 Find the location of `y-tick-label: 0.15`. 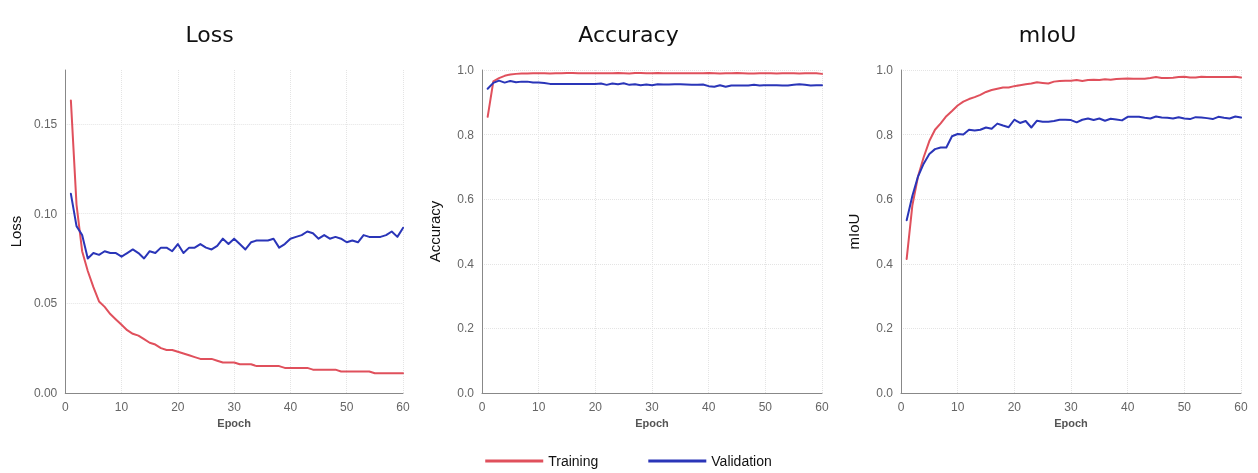

y-tick-label: 0.15 is located at coordinates (45, 123).